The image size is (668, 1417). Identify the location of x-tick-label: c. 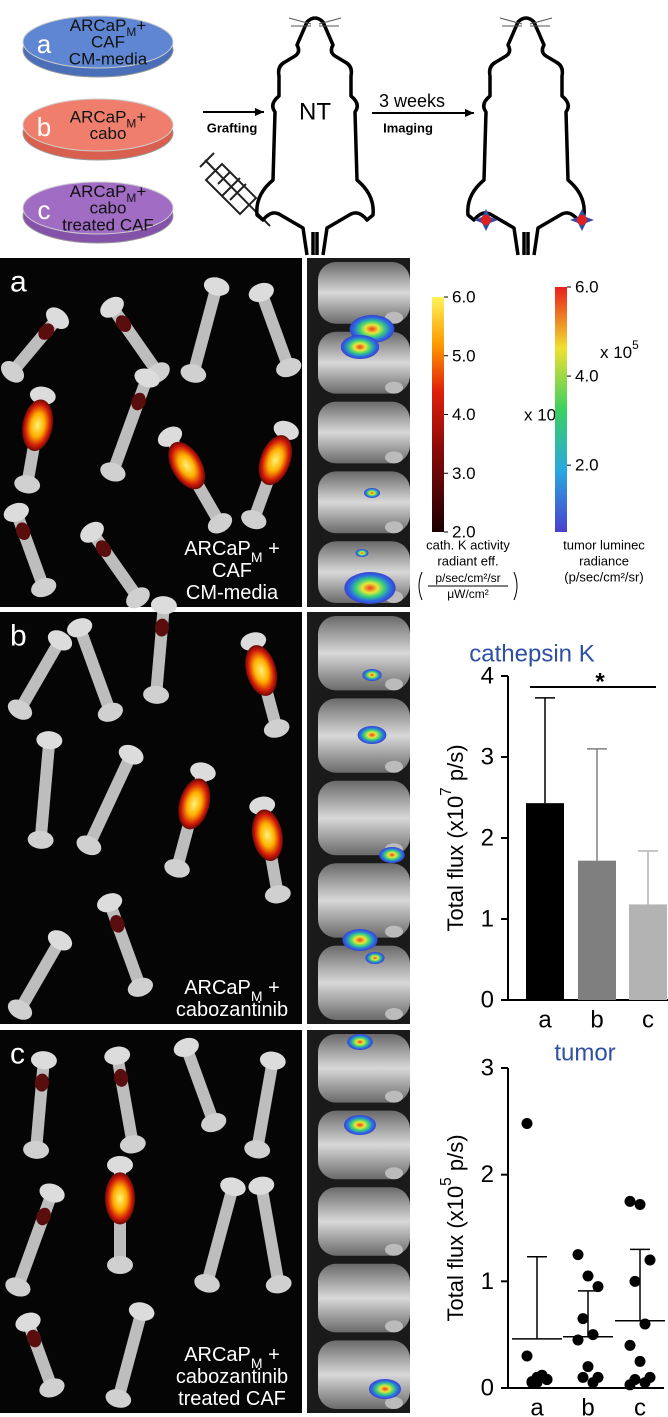
(640, 1406).